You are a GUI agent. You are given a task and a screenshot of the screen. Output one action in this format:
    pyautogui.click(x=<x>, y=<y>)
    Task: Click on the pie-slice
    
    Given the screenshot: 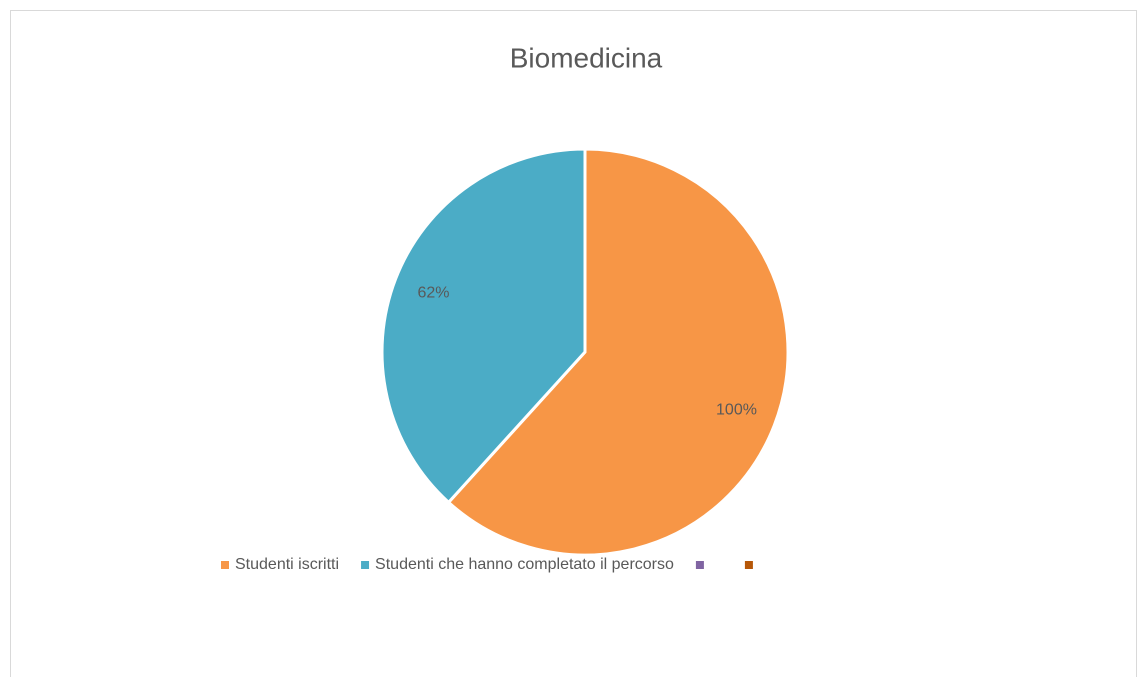 What is the action you would take?
    pyautogui.click(x=483, y=325)
    